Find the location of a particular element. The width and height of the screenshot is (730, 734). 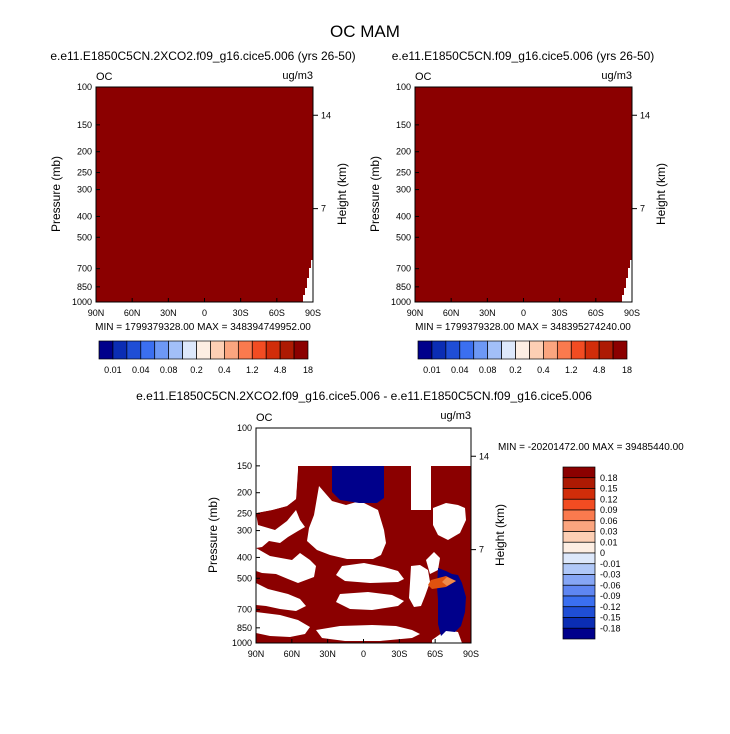

x-tick-label: 90N is located at coordinates (415, 313).